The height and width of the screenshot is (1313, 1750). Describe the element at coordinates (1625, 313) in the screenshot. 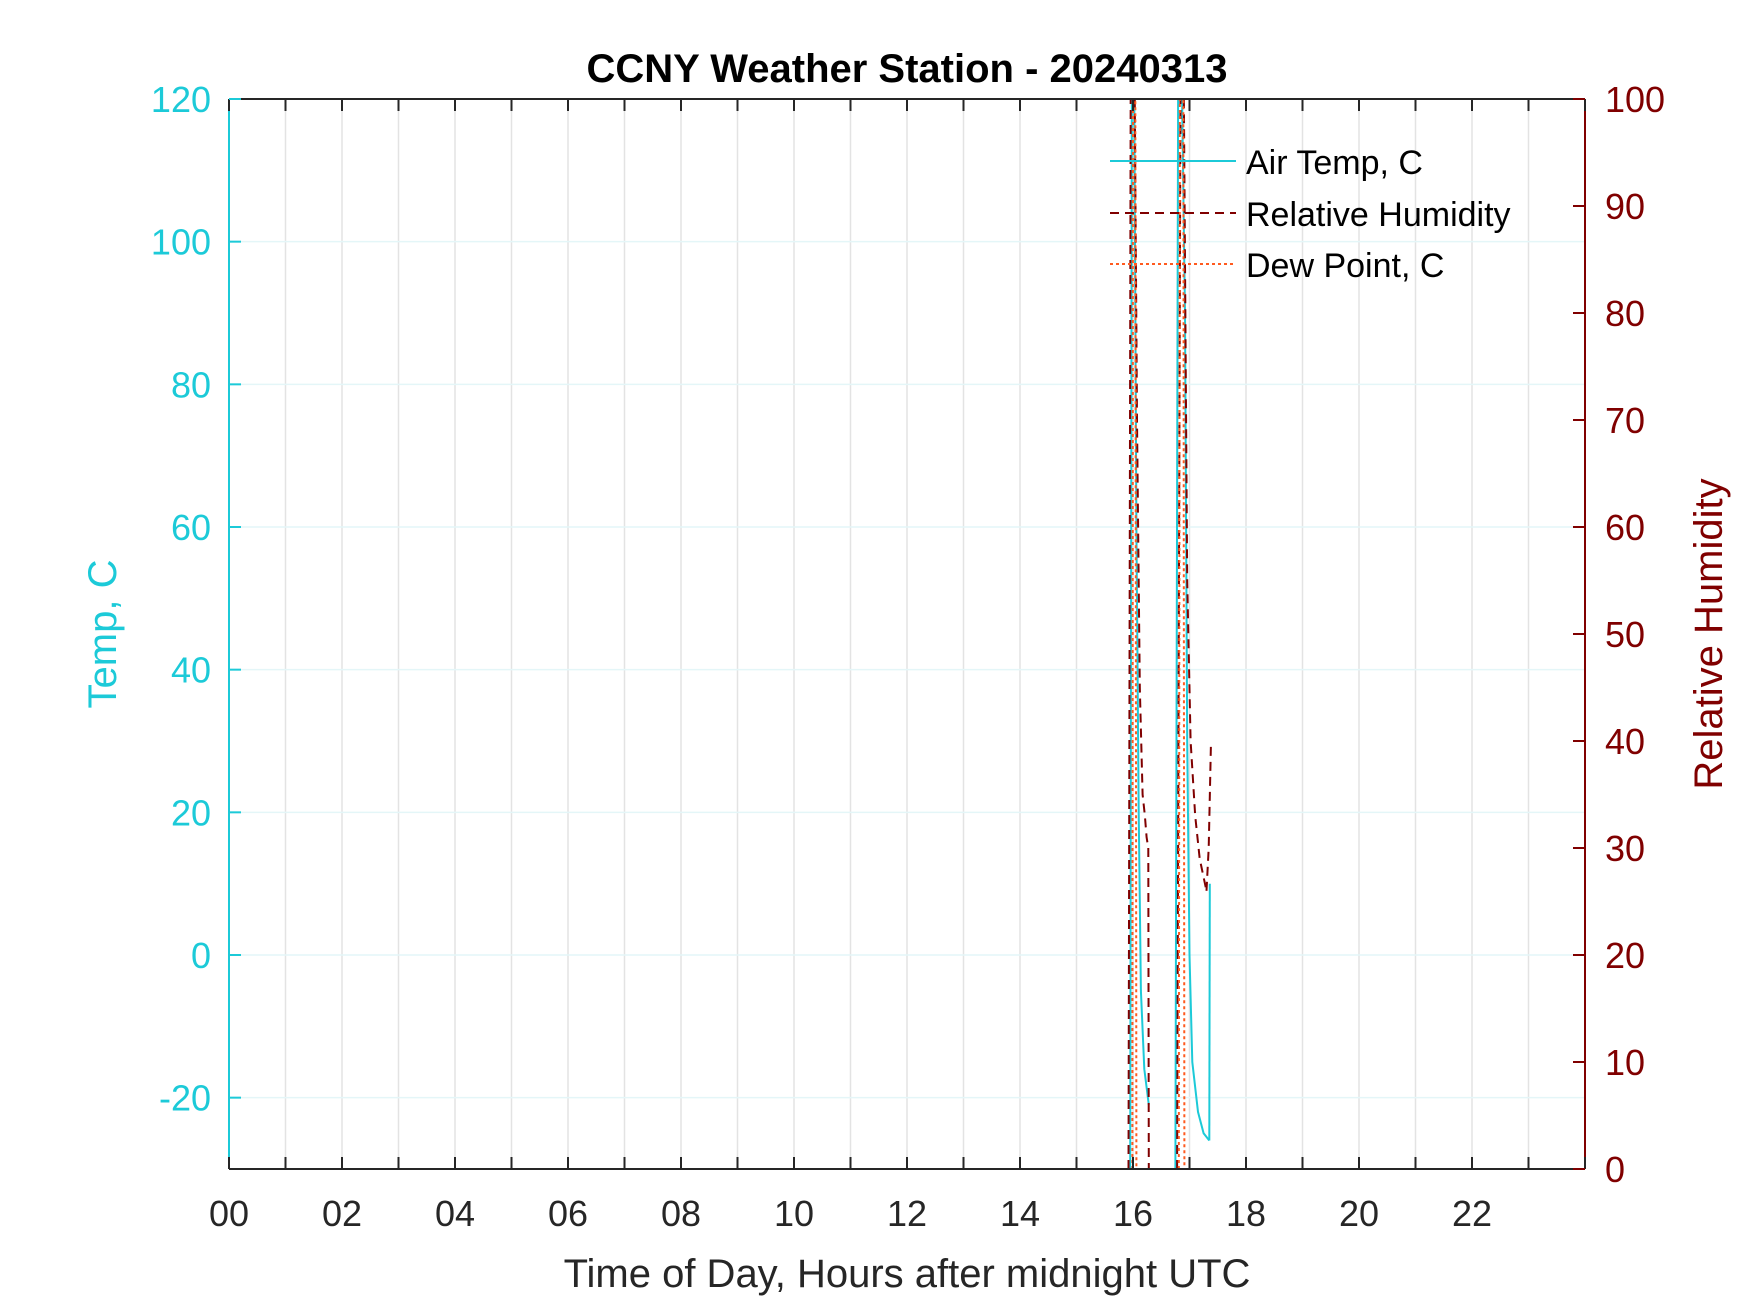

I see `y-right-tick-label: 80` at that location.